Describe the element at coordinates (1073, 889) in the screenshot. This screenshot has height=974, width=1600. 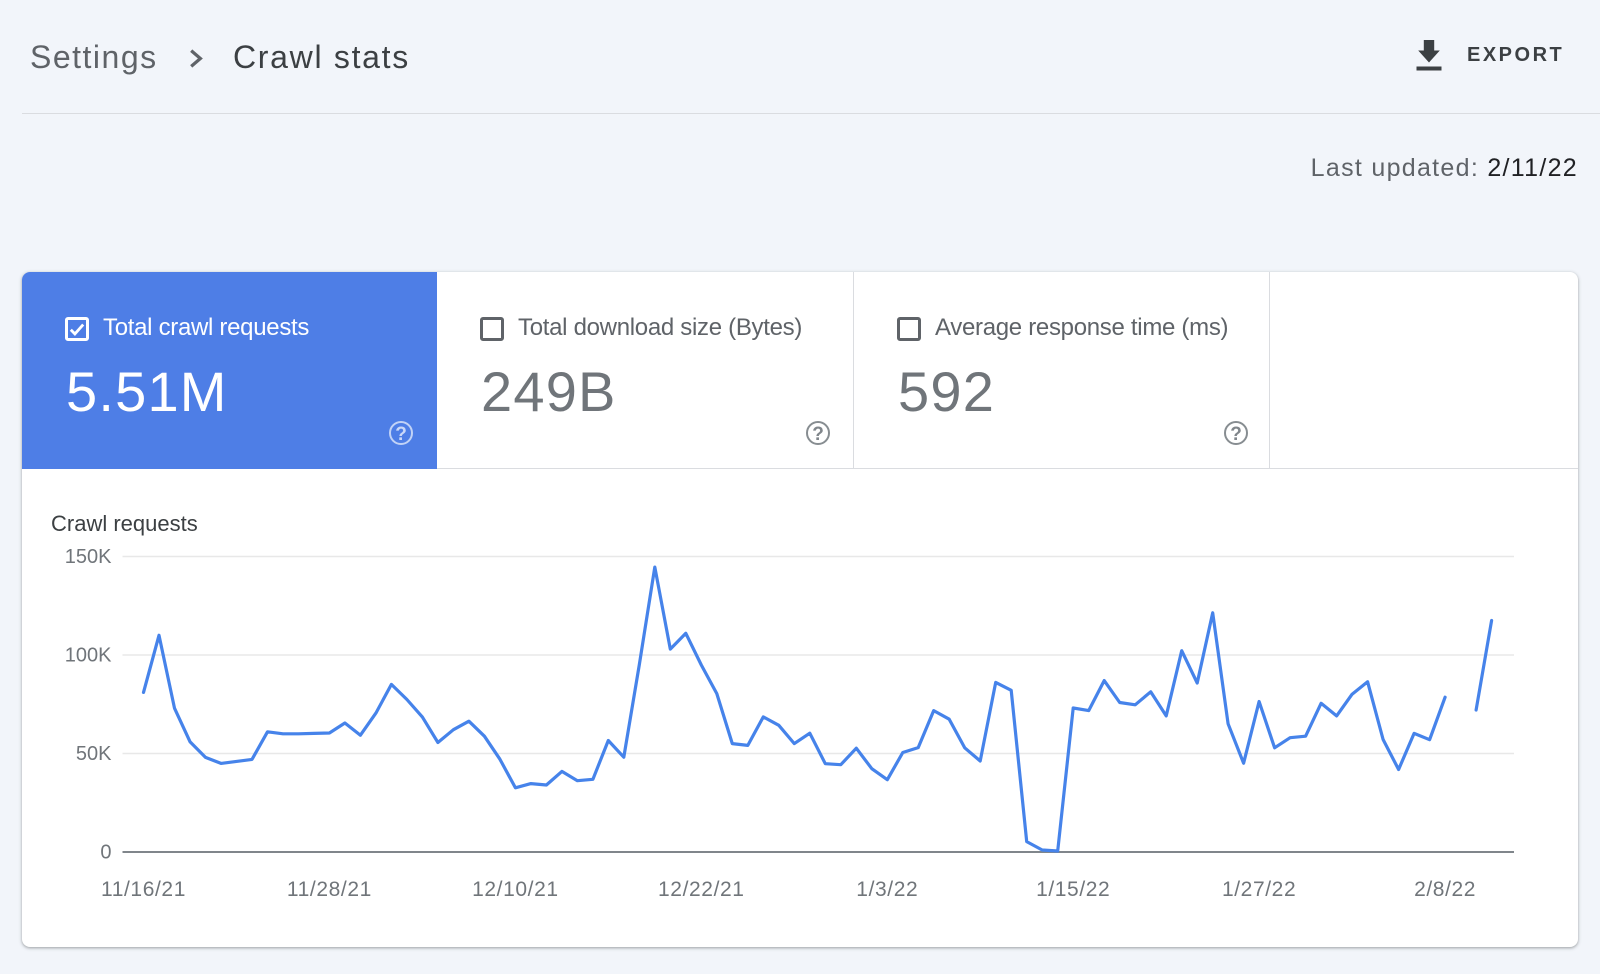
I see `svg-text: 1/15/22` at that location.